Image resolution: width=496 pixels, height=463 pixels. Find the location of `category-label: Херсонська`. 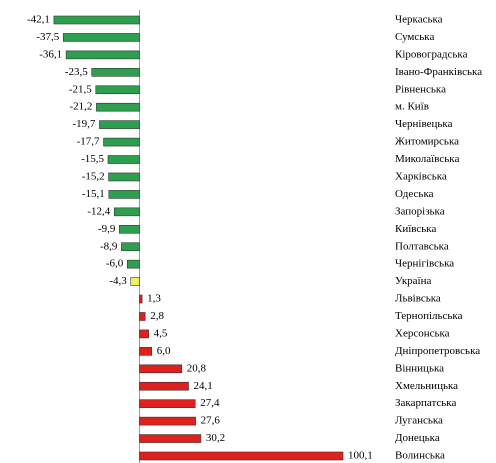

category-label: Херсонська is located at coordinates (422, 333).